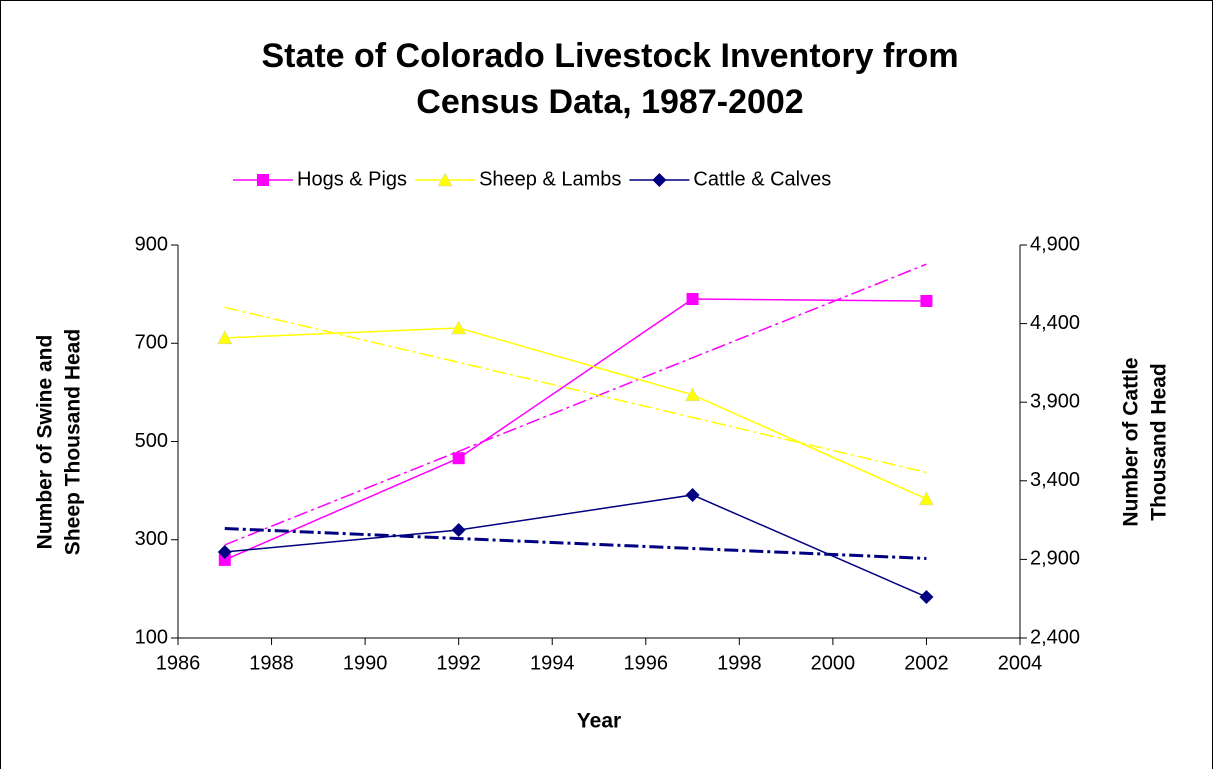 The image size is (1214, 769). I want to click on x-tick-label: 1990, so click(365, 663).